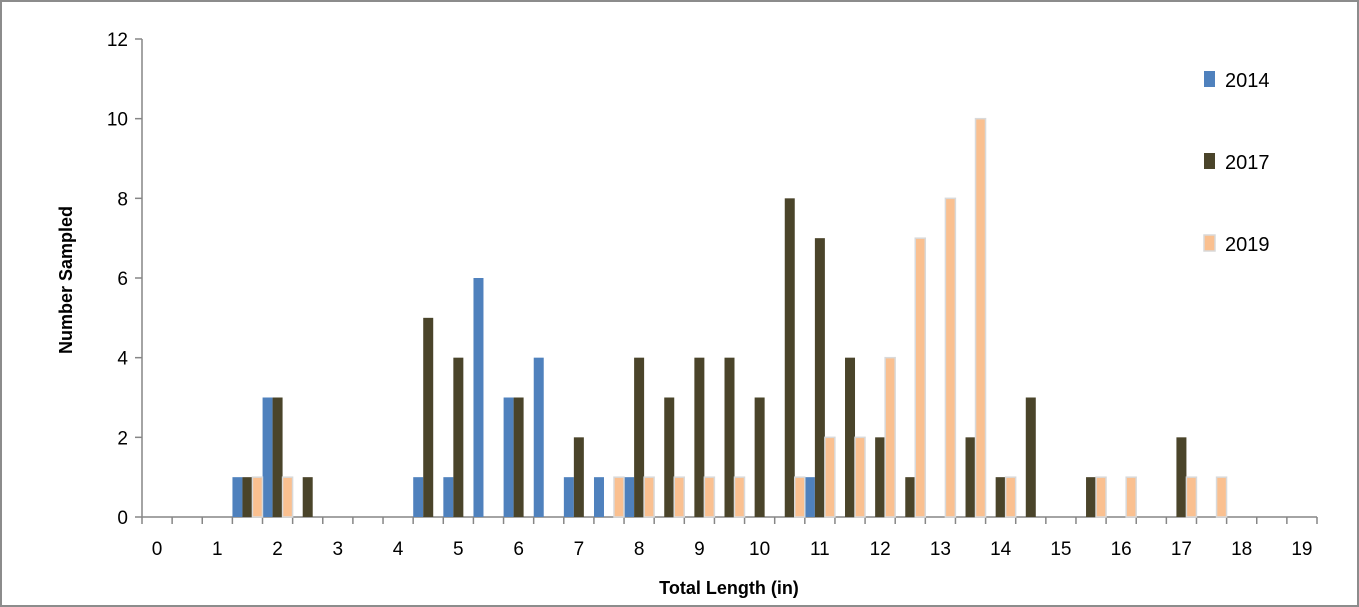  Describe the element at coordinates (1301, 549) in the screenshot. I see `x-tick-label: 19` at that location.